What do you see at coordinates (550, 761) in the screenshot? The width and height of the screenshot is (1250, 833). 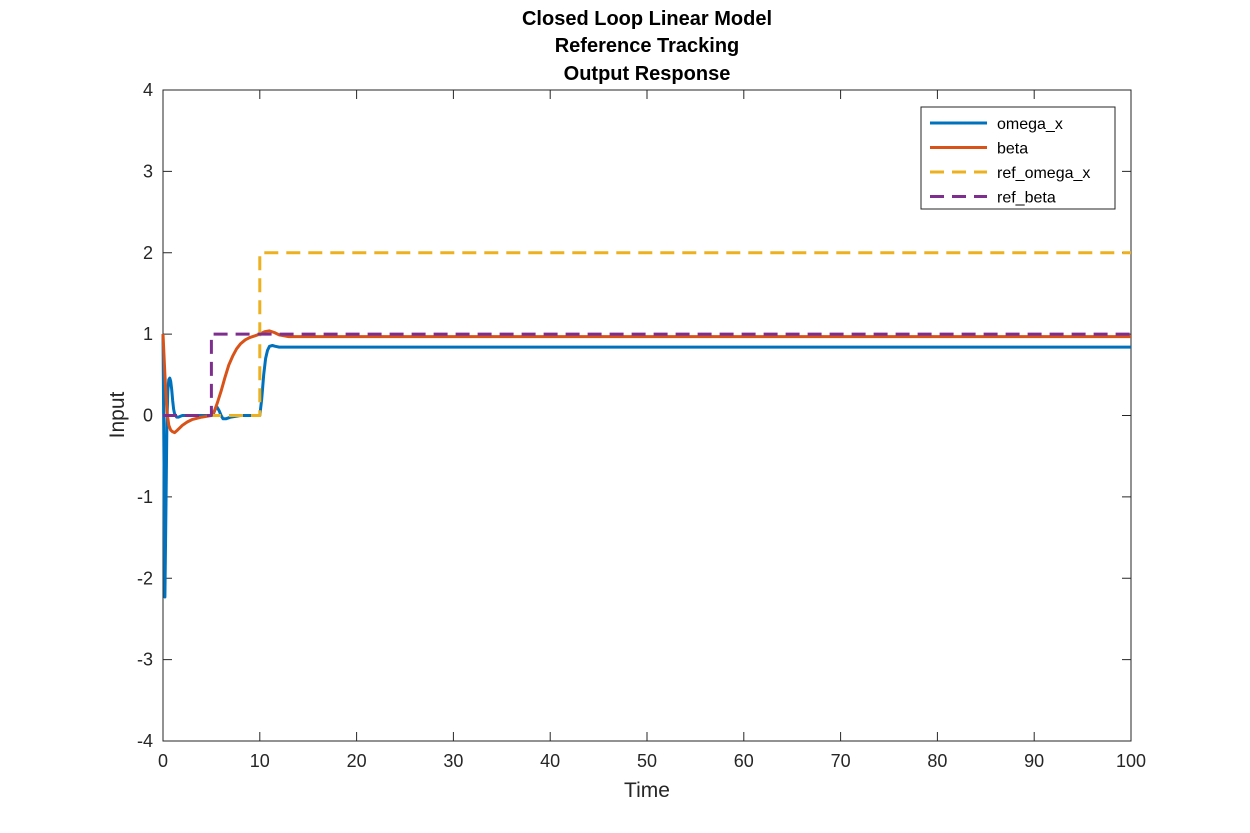 I see `x-tick-label: 40` at bounding box center [550, 761].